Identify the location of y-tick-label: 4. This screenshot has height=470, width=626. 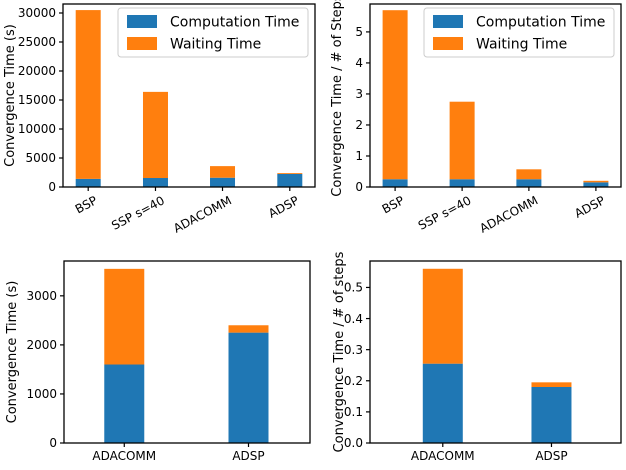
(359, 63).